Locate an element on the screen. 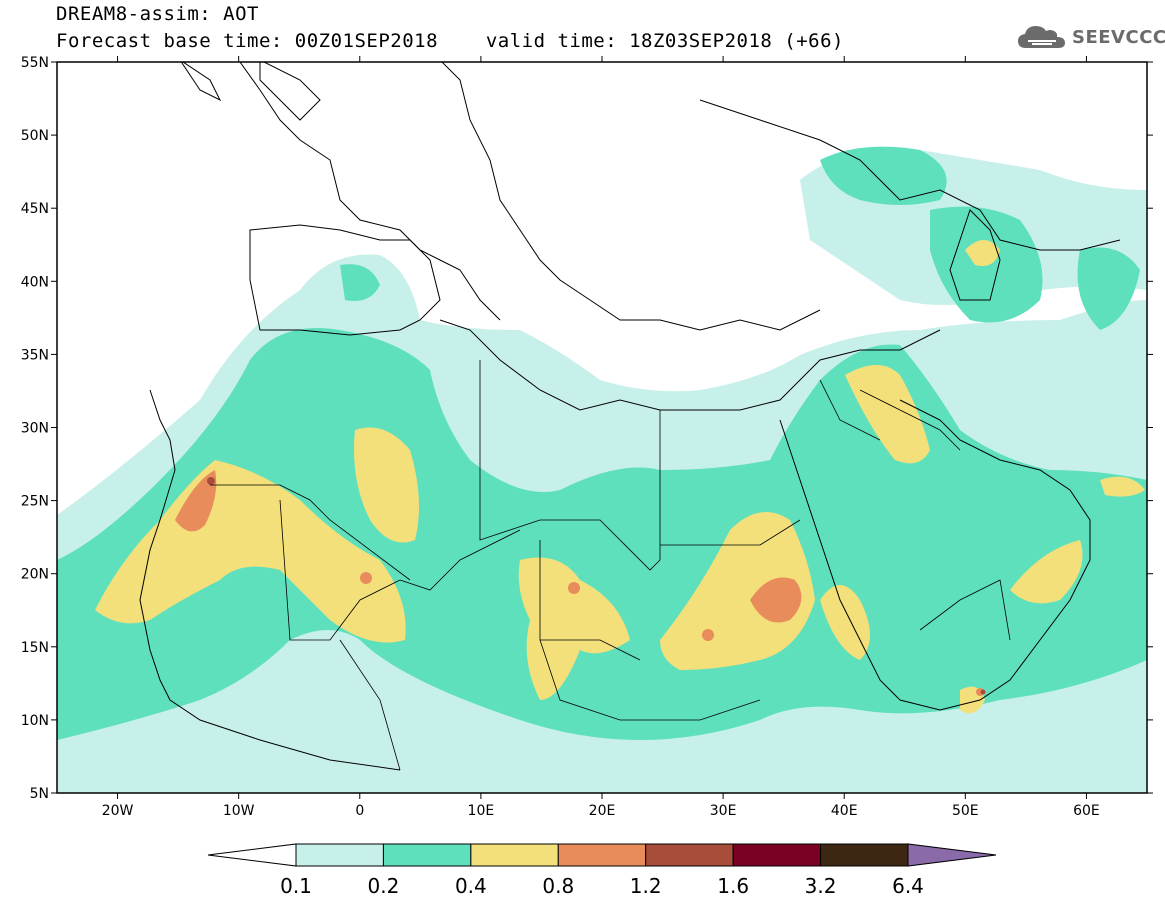 The image size is (1165, 905). lat-tick-label: 55N is located at coordinates (35, 63).